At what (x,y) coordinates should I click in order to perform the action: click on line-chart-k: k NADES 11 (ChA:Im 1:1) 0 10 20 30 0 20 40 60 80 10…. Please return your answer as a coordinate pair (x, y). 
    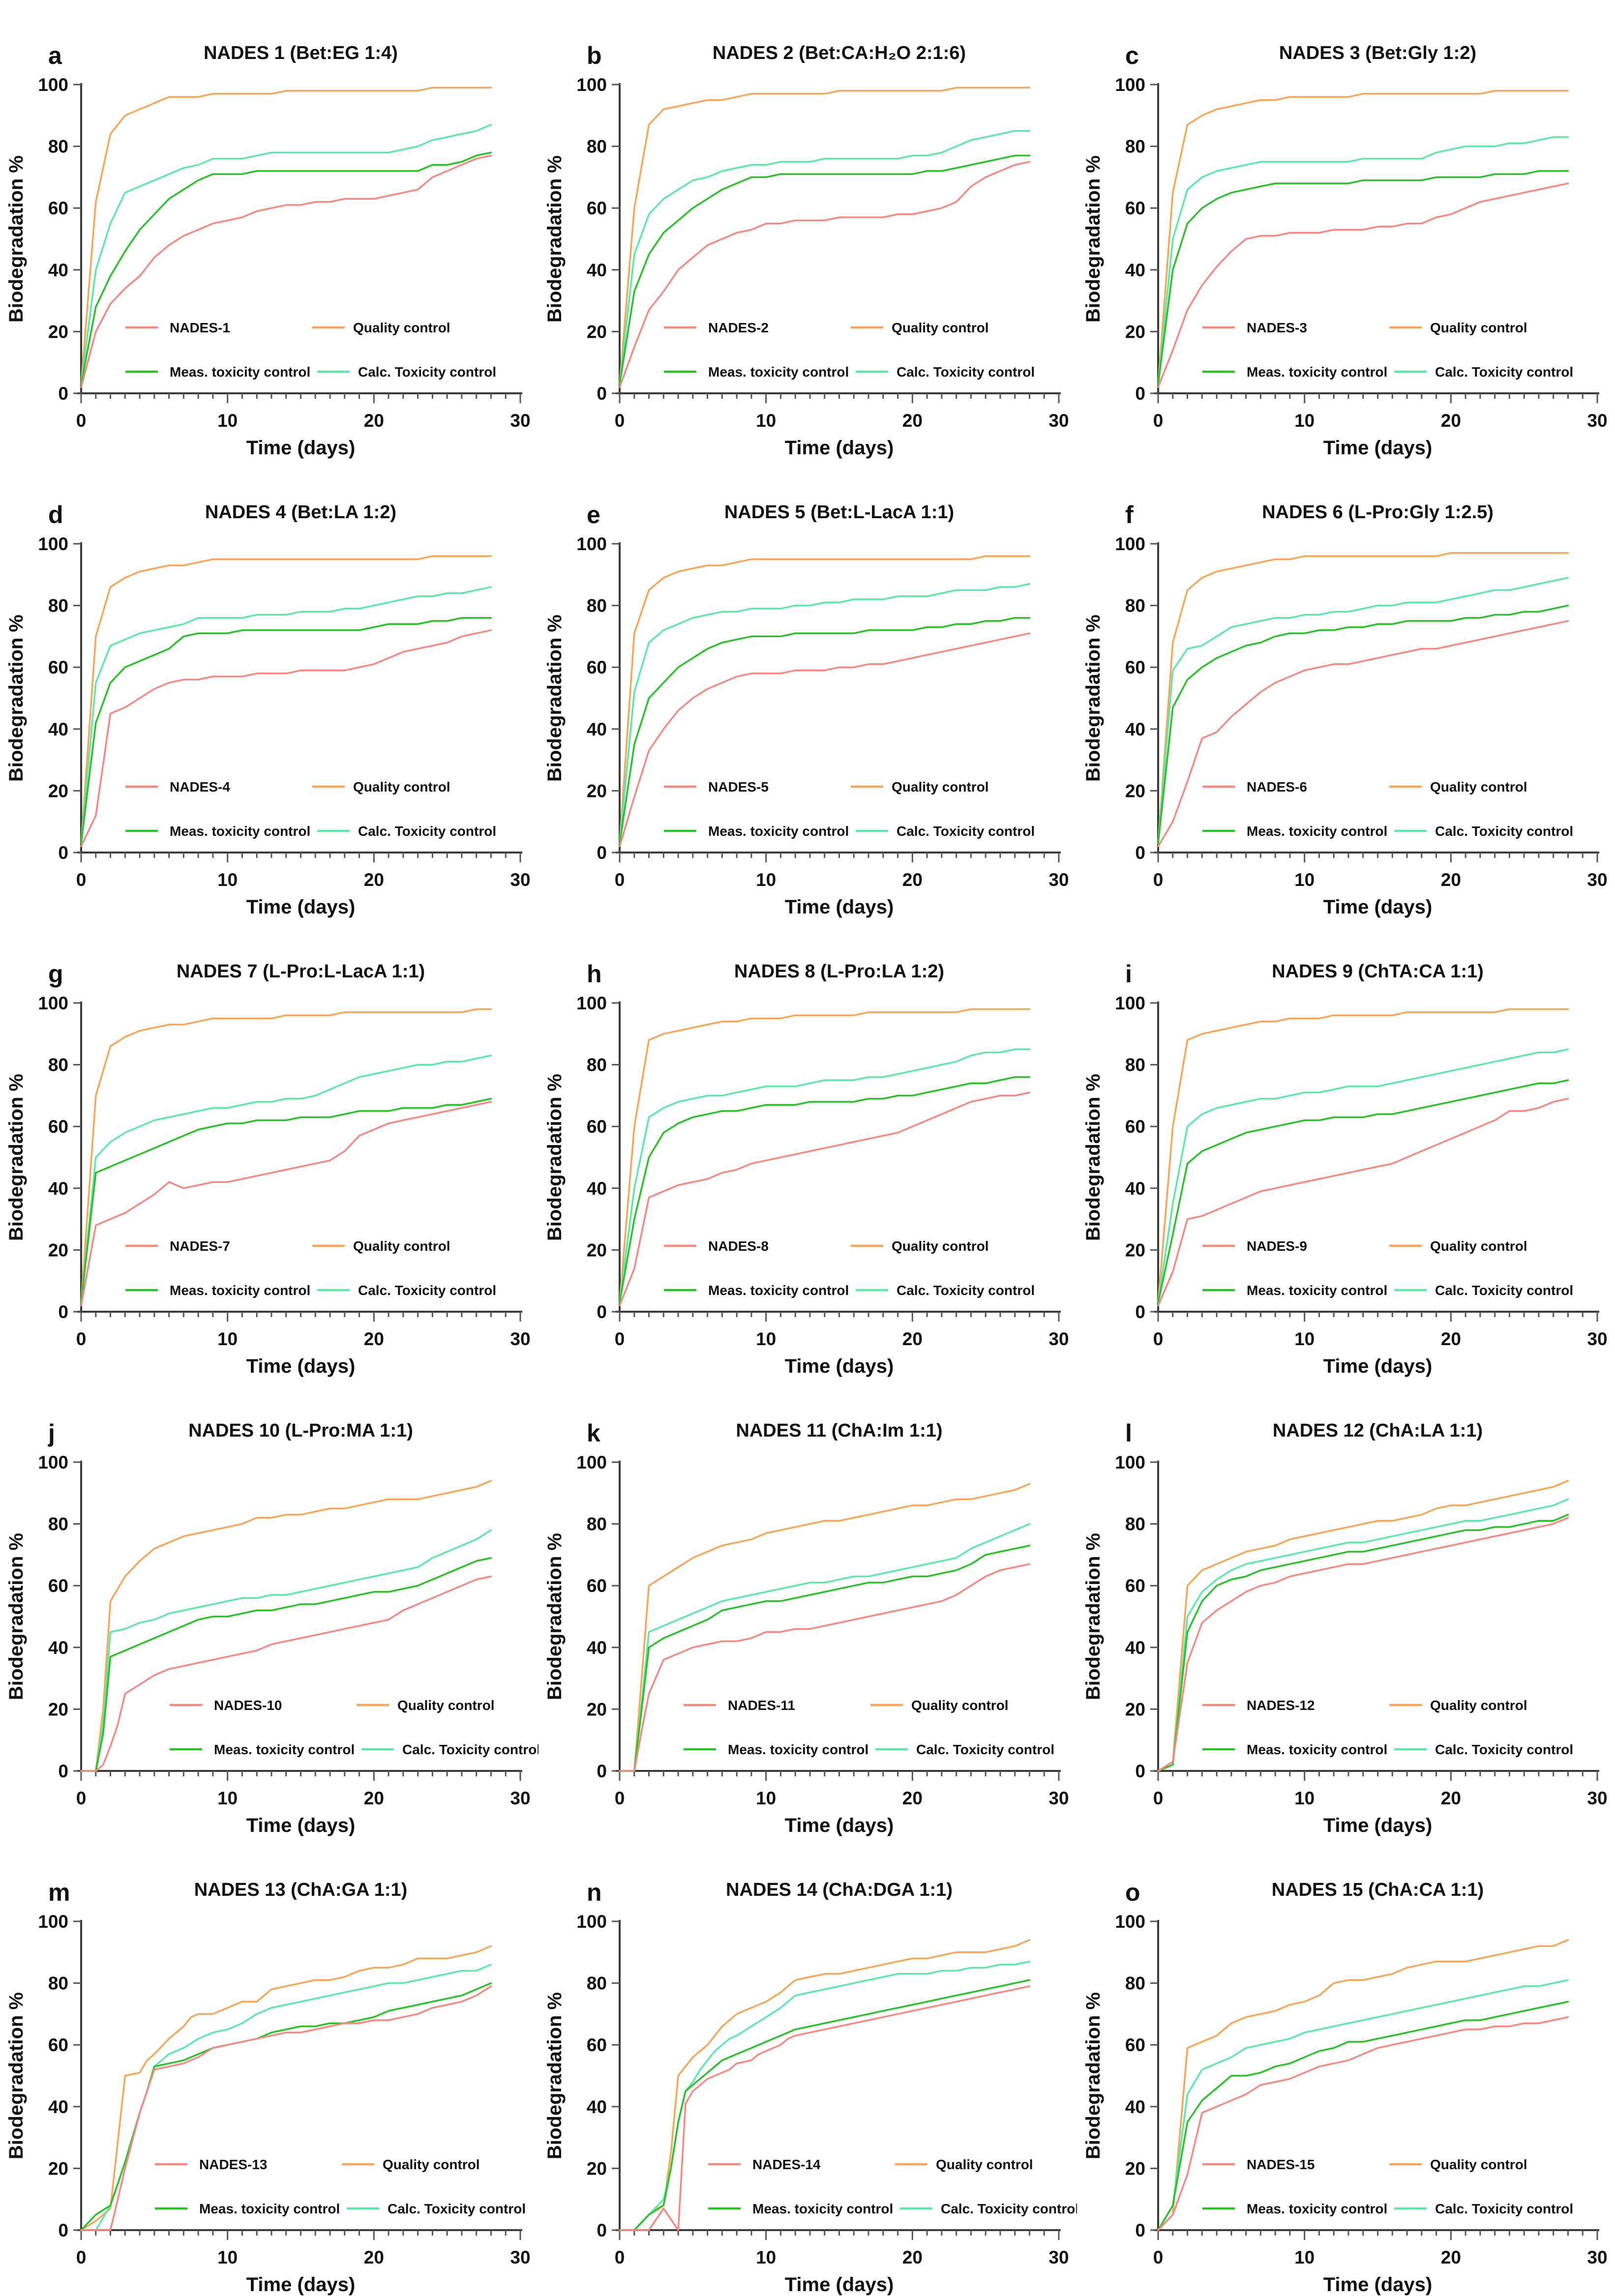
    Looking at the image, I should click on (807, 1627).